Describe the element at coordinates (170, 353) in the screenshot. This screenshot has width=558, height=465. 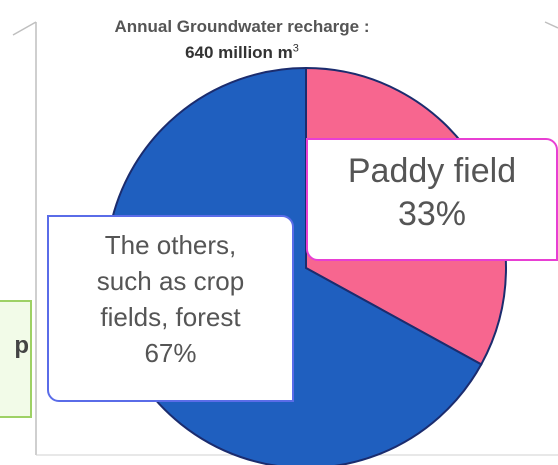
I see `callout-others-line4: 67%` at that location.